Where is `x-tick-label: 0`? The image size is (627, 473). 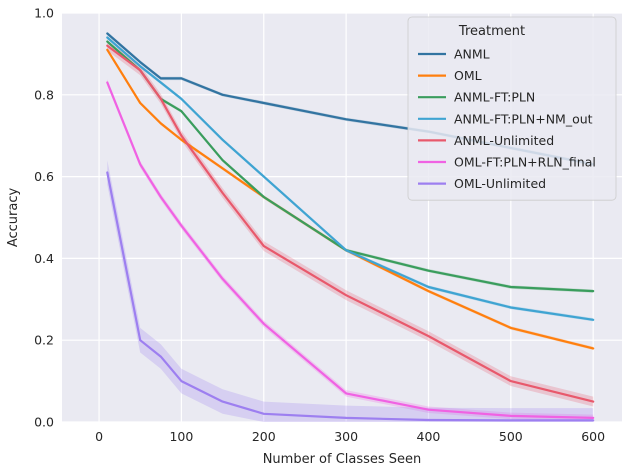 x-tick-label: 0 is located at coordinates (99, 436).